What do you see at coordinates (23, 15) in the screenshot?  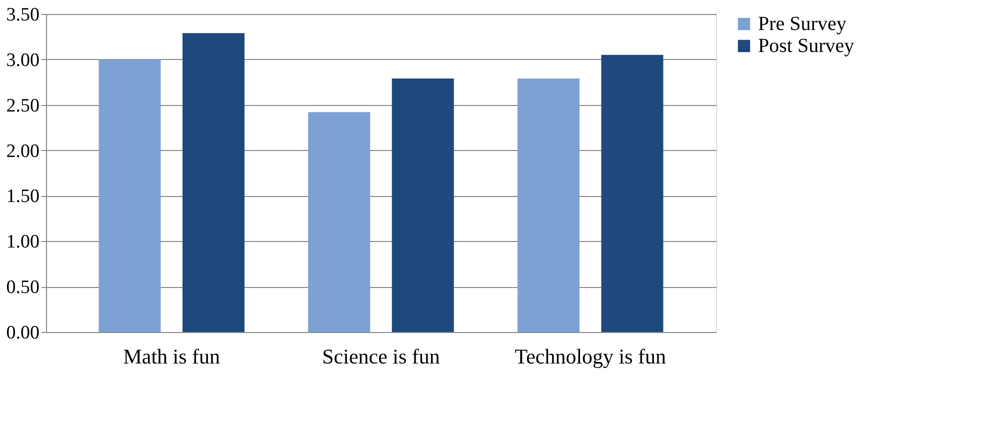 I see `y-tick-label: 3.50` at bounding box center [23, 15].